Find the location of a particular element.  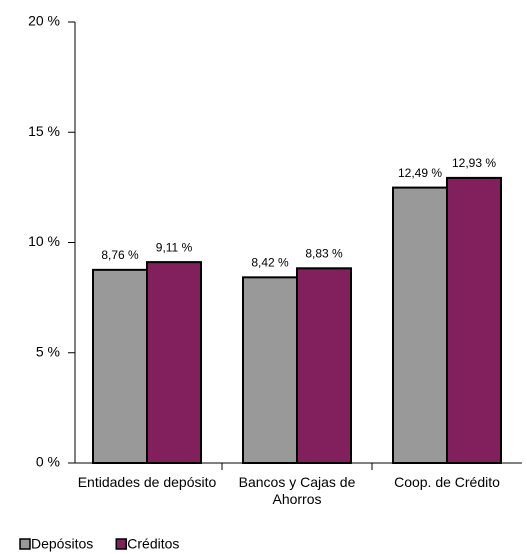

value-label: 8,42 % is located at coordinates (270, 263).